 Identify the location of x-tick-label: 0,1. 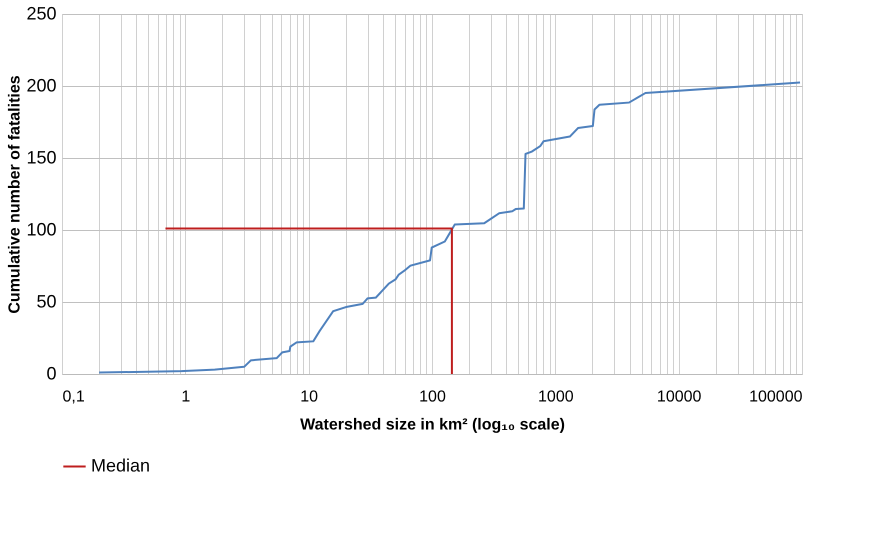
(73, 397).